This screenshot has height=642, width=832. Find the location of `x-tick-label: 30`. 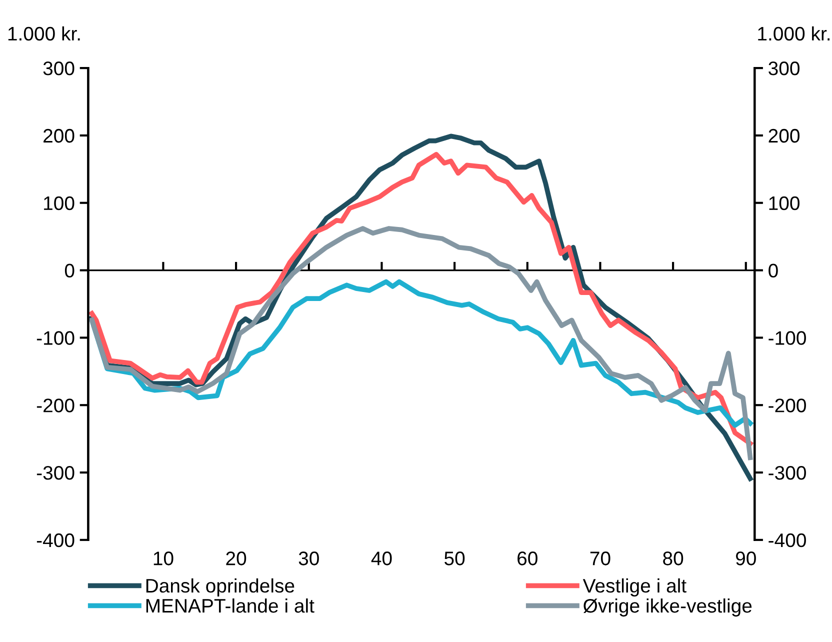

x-tick-label: 30 is located at coordinates (308, 559).